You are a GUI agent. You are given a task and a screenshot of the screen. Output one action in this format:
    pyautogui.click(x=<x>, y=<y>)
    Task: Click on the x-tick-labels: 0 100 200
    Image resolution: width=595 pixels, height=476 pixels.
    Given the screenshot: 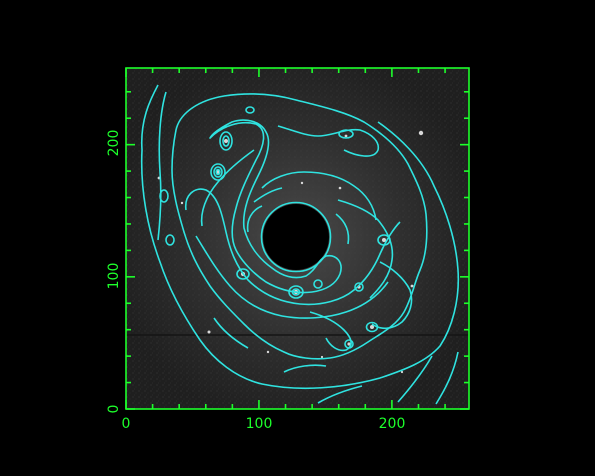 What is the action you would take?
    pyautogui.click(x=264, y=424)
    